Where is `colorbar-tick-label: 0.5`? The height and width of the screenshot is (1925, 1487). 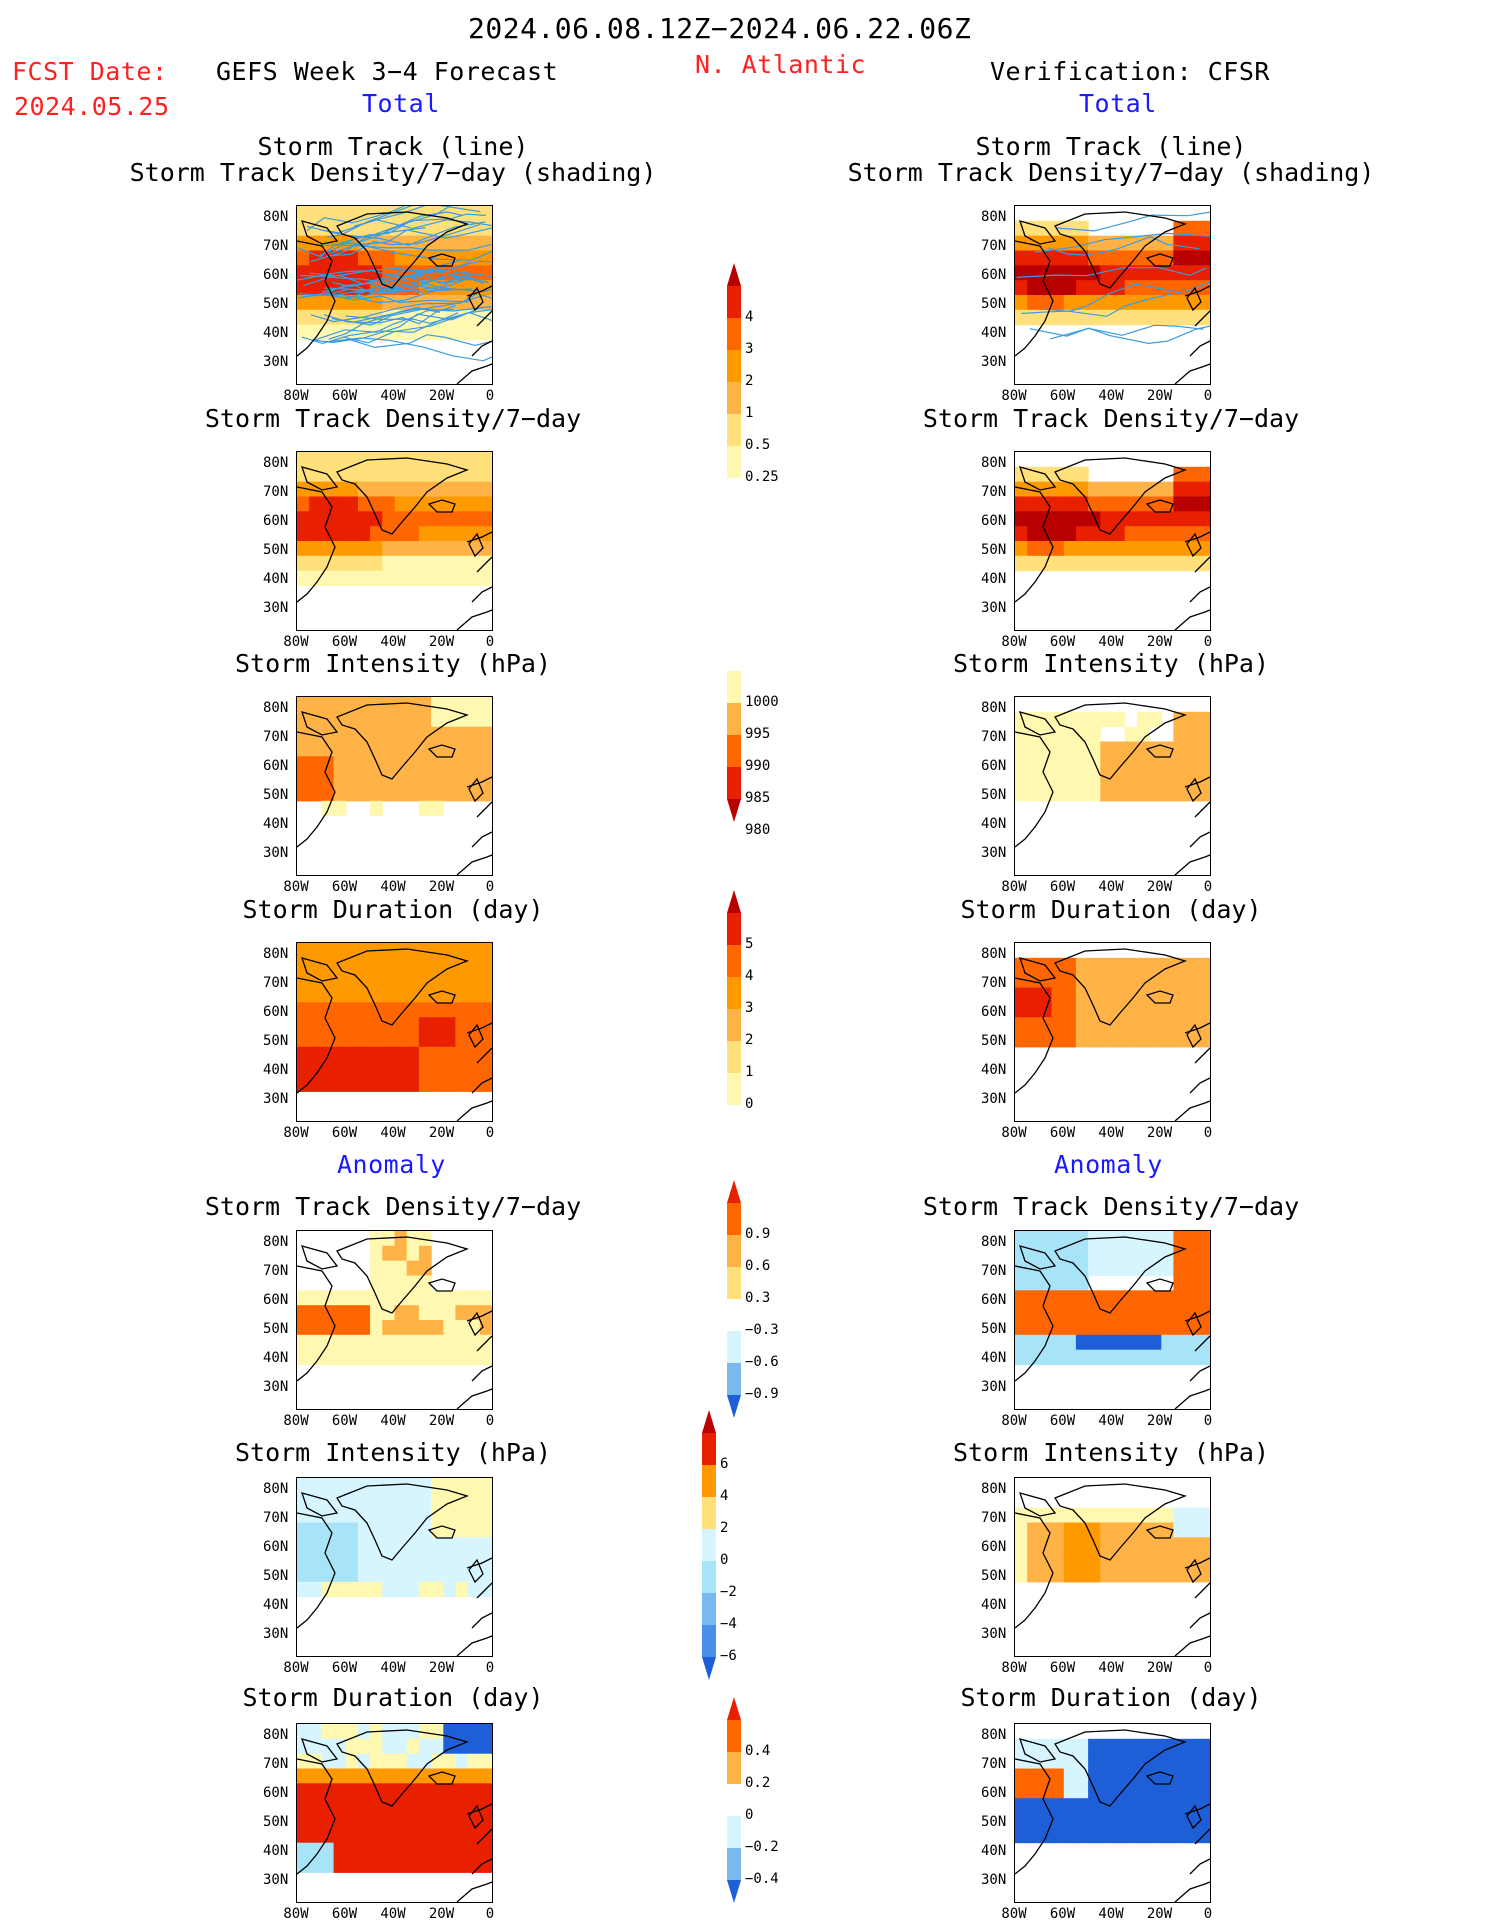 colorbar-tick-label: 0.5 is located at coordinates (758, 445).